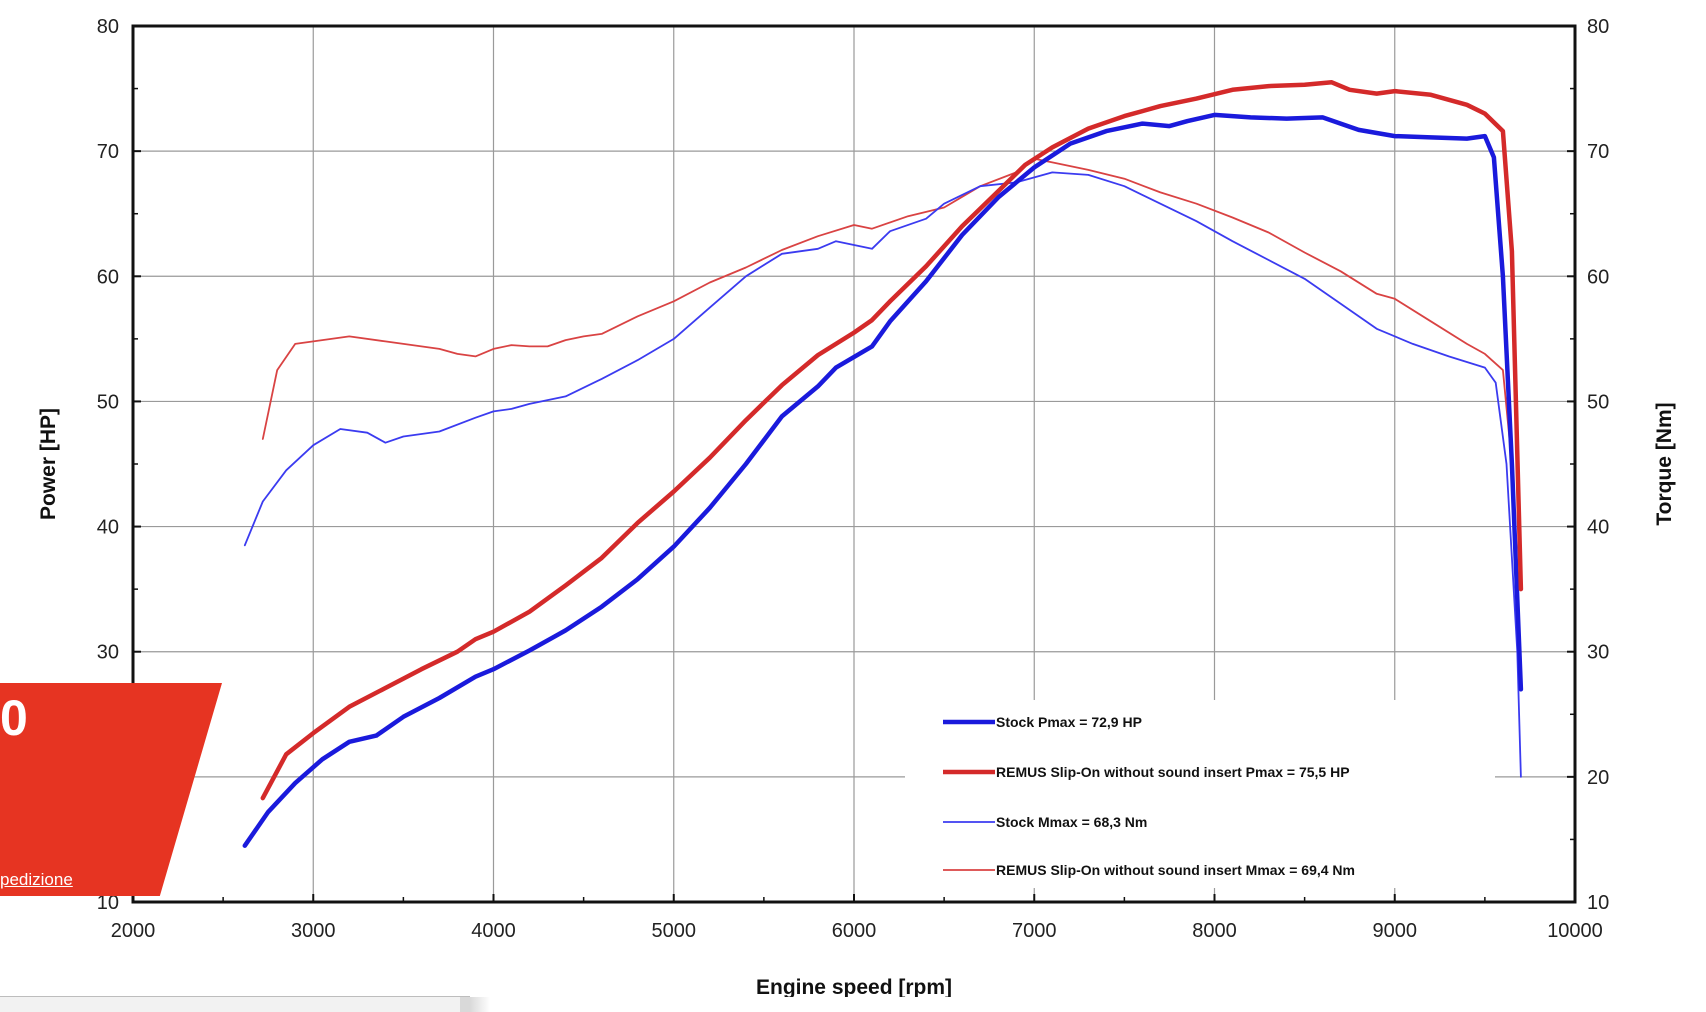 This screenshot has width=1706, height=1012. Describe the element at coordinates (108, 903) in the screenshot. I see `y-tick-label-left: 10` at that location.